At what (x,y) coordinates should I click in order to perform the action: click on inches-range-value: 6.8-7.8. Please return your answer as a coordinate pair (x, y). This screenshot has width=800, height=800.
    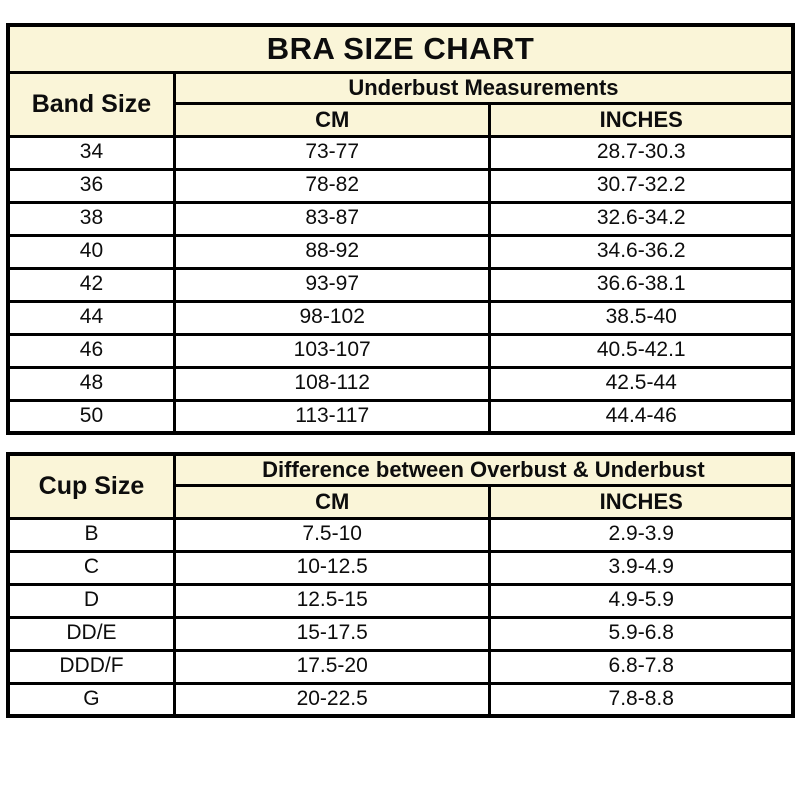
    Looking at the image, I should click on (641, 666).